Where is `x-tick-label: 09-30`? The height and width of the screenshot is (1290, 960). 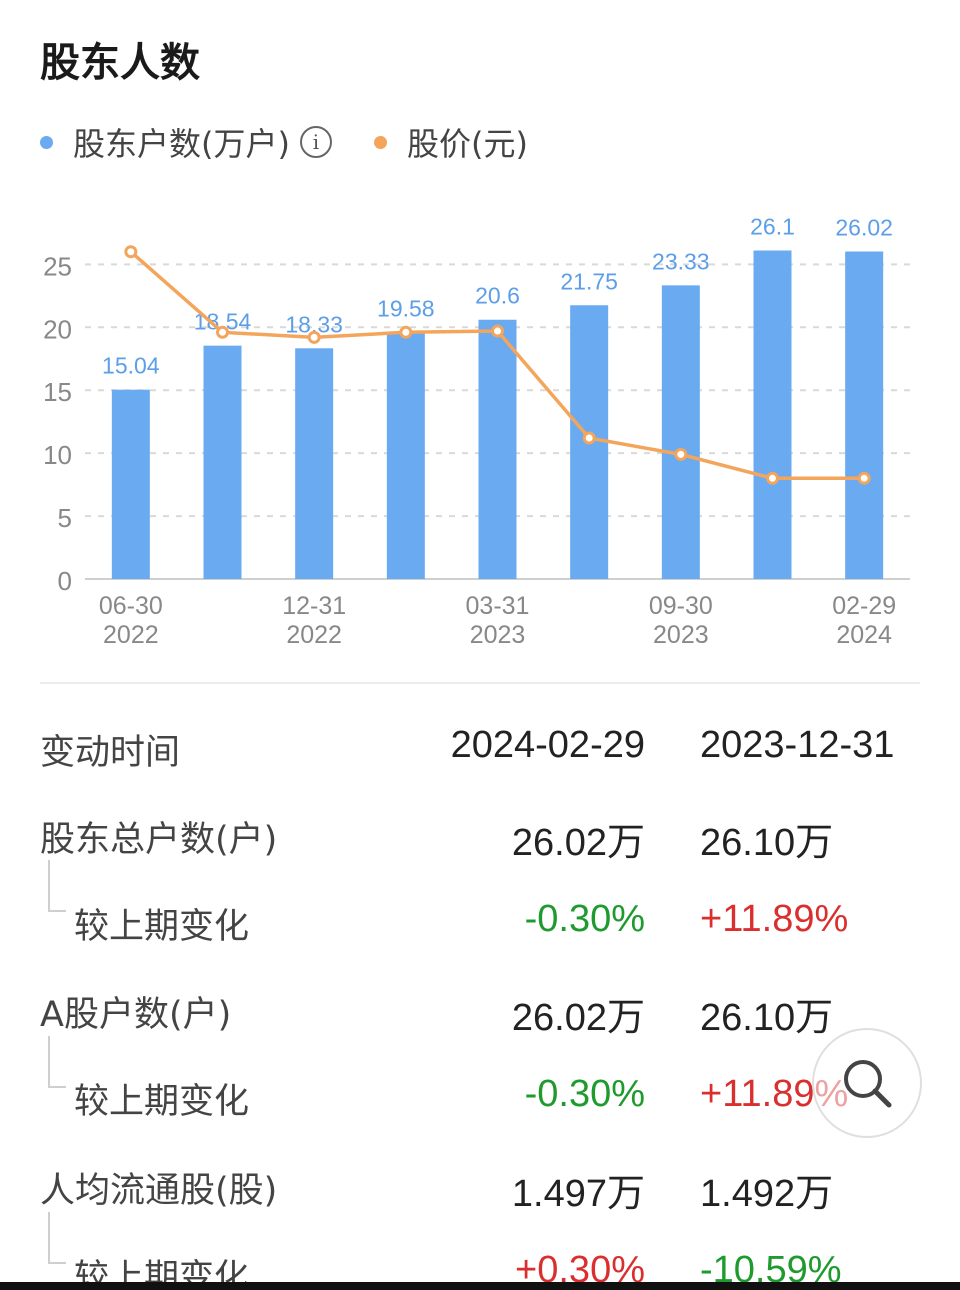
x-tick-label: 09-30 is located at coordinates (681, 606).